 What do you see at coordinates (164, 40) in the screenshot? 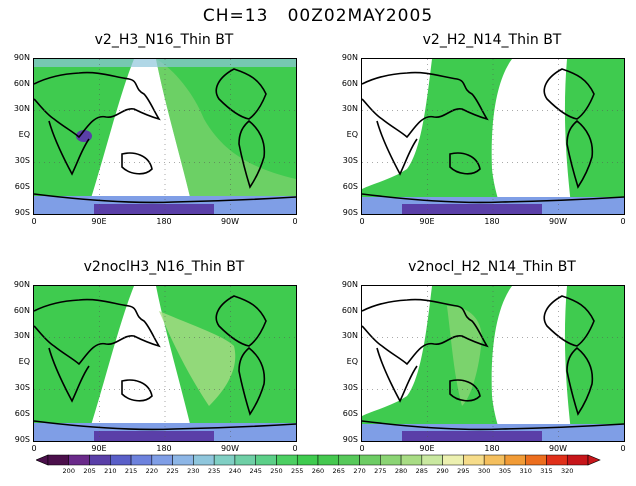
I see `panel-title-1: v2_H3_N16_Thin BT` at bounding box center [164, 40].